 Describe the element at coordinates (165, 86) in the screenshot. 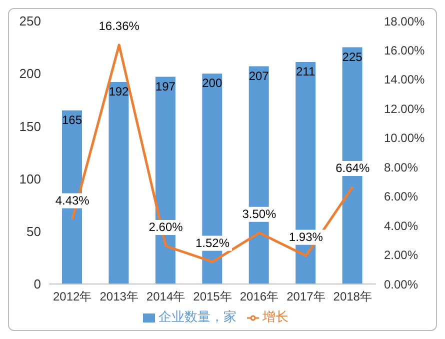

I see `data-label: 197` at that location.